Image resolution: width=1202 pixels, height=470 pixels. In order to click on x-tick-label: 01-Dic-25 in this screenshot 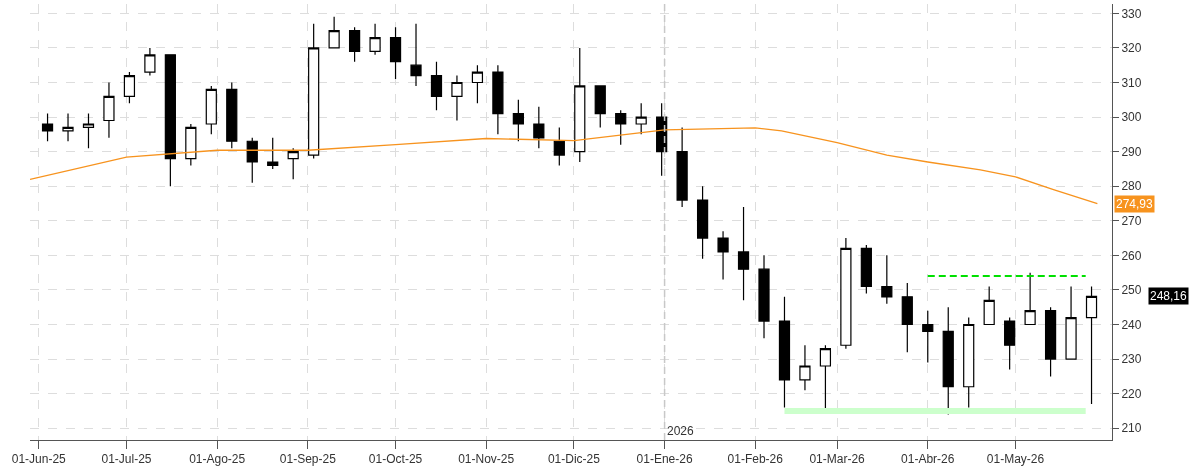, I will do `click(574, 459)`.